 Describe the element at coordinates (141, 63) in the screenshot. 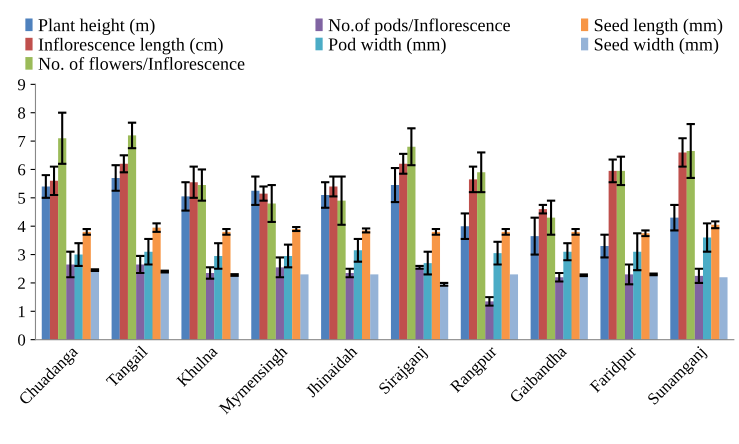

I see `legend-label: No. of flowers/Inflorescence` at that location.